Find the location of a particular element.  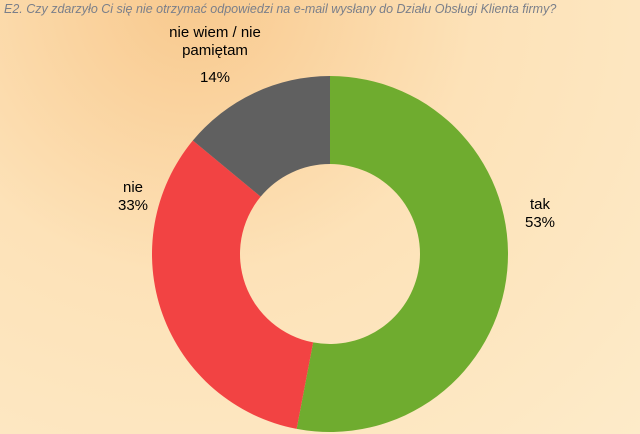

slice-label: tak is located at coordinates (539, 204).